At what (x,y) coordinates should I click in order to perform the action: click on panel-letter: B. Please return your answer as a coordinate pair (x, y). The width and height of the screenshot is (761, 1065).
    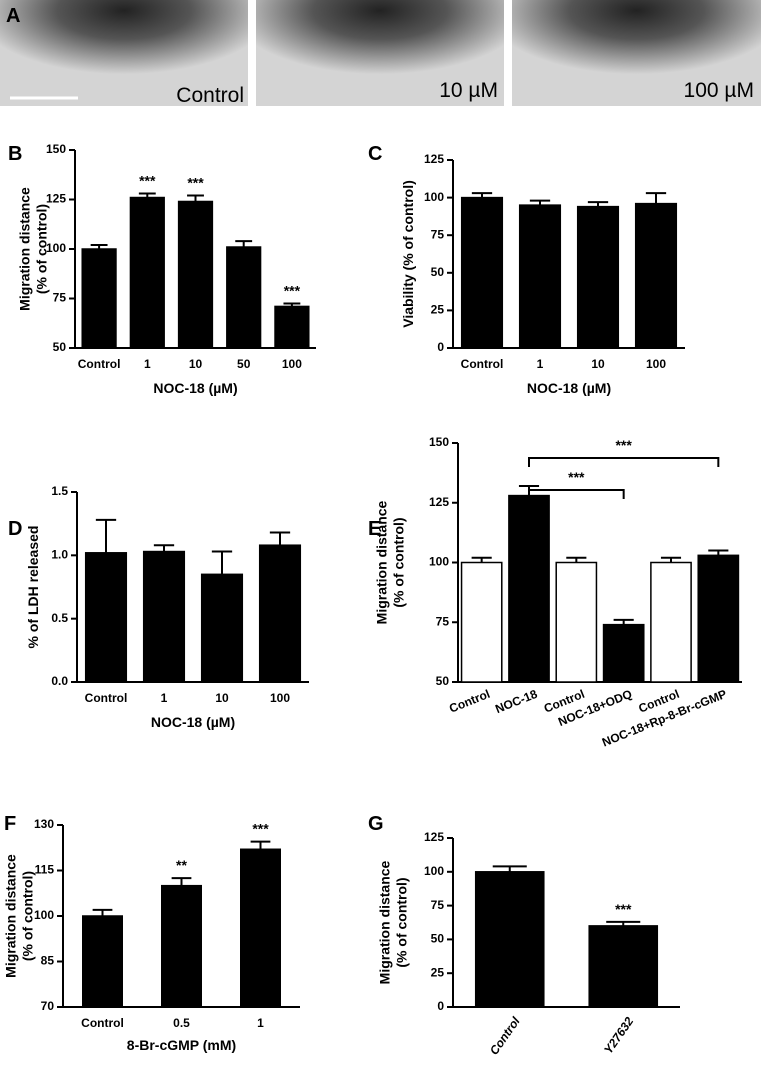
    Looking at the image, I should click on (15, 154).